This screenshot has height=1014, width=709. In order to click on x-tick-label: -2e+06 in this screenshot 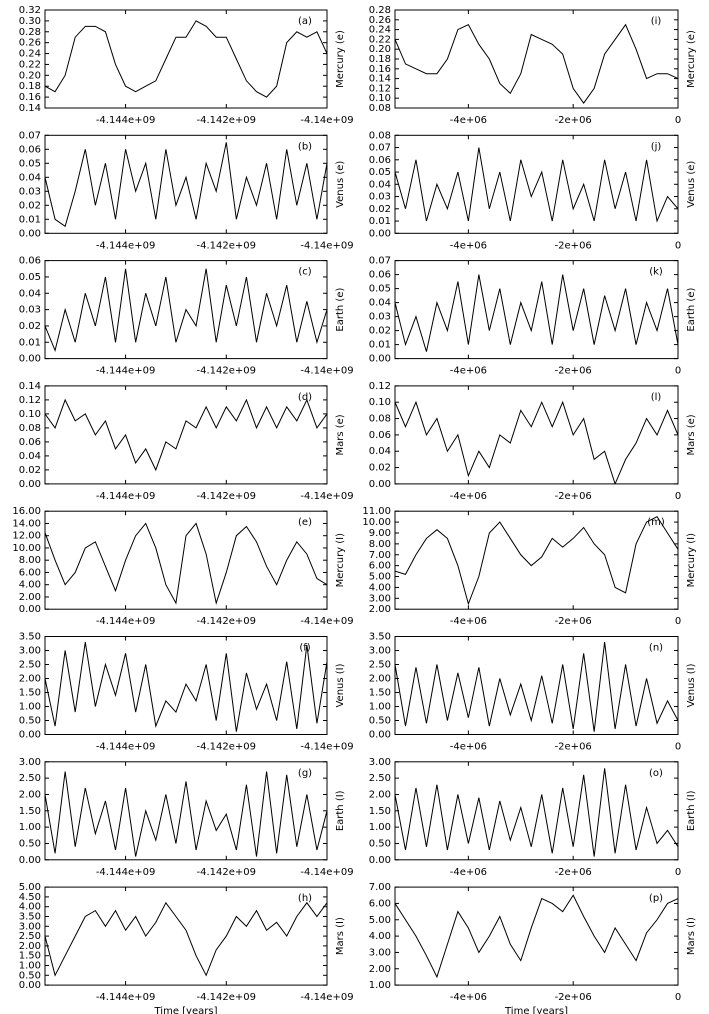, I will do `click(573, 621)`.